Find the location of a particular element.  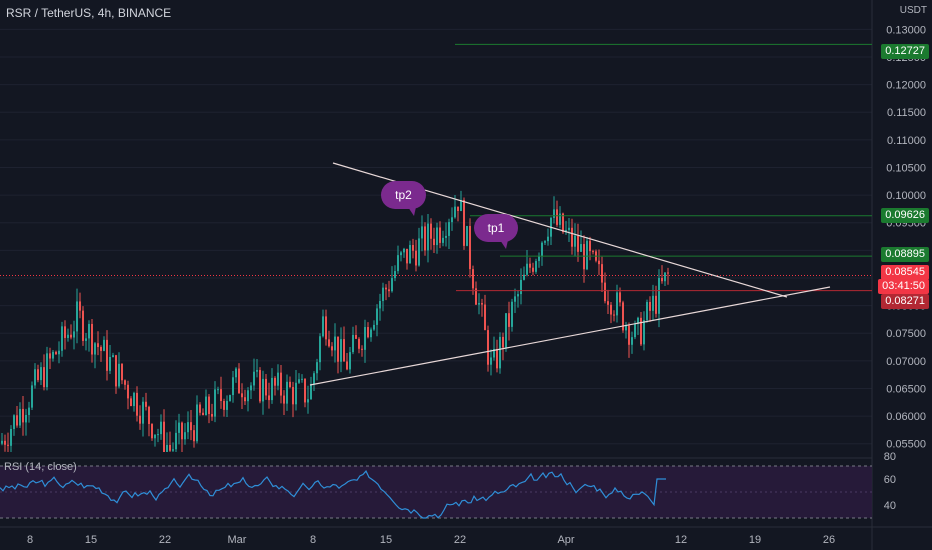

price-tag: 0.08545 is located at coordinates (905, 272).